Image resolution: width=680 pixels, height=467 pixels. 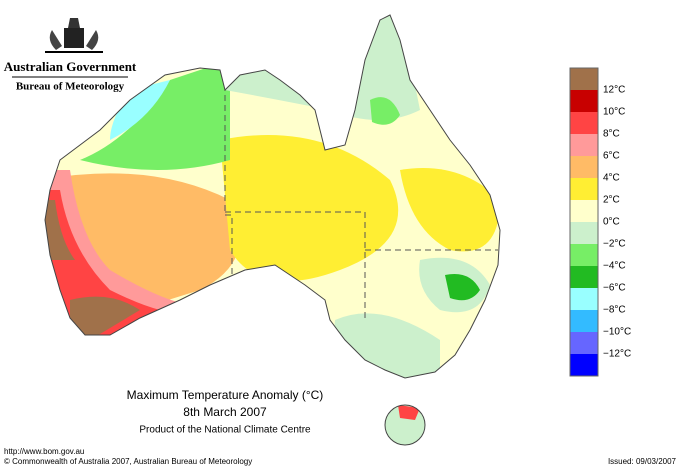 I want to click on url: http://www.bom.gov.au, so click(x=44, y=451).